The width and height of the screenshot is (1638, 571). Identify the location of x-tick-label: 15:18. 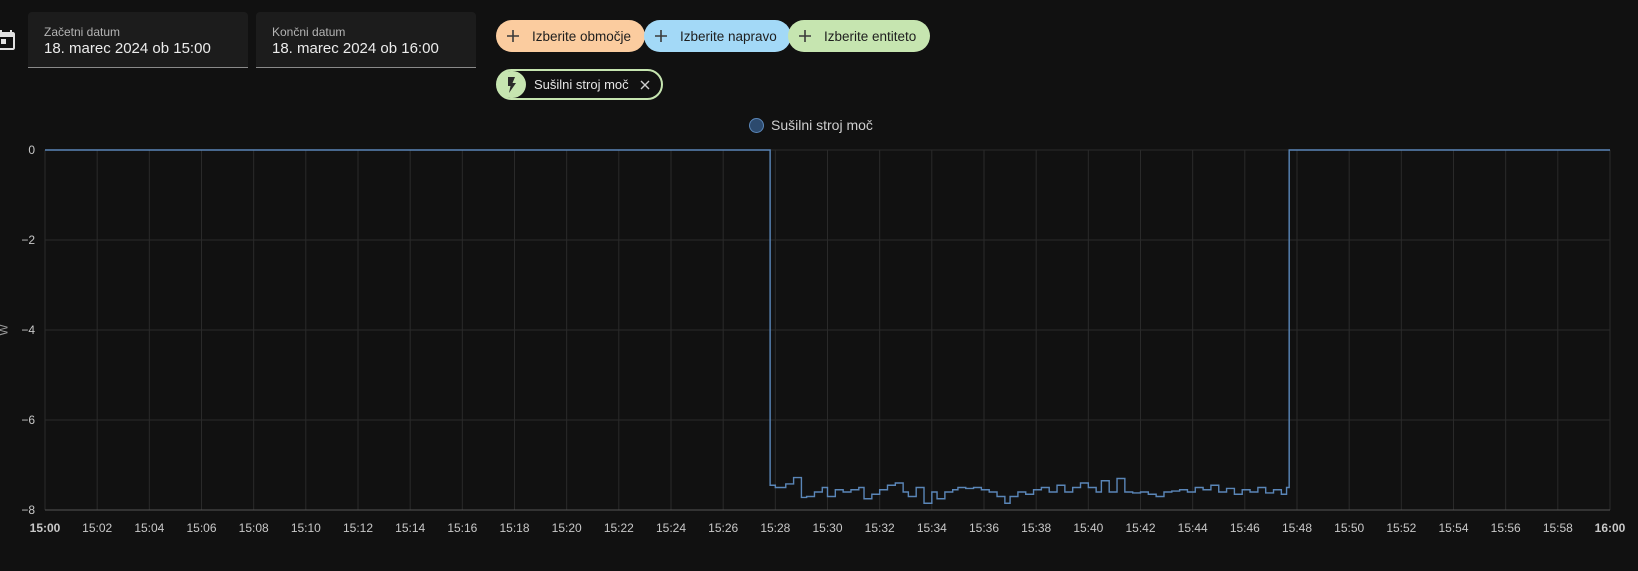
(514, 528).